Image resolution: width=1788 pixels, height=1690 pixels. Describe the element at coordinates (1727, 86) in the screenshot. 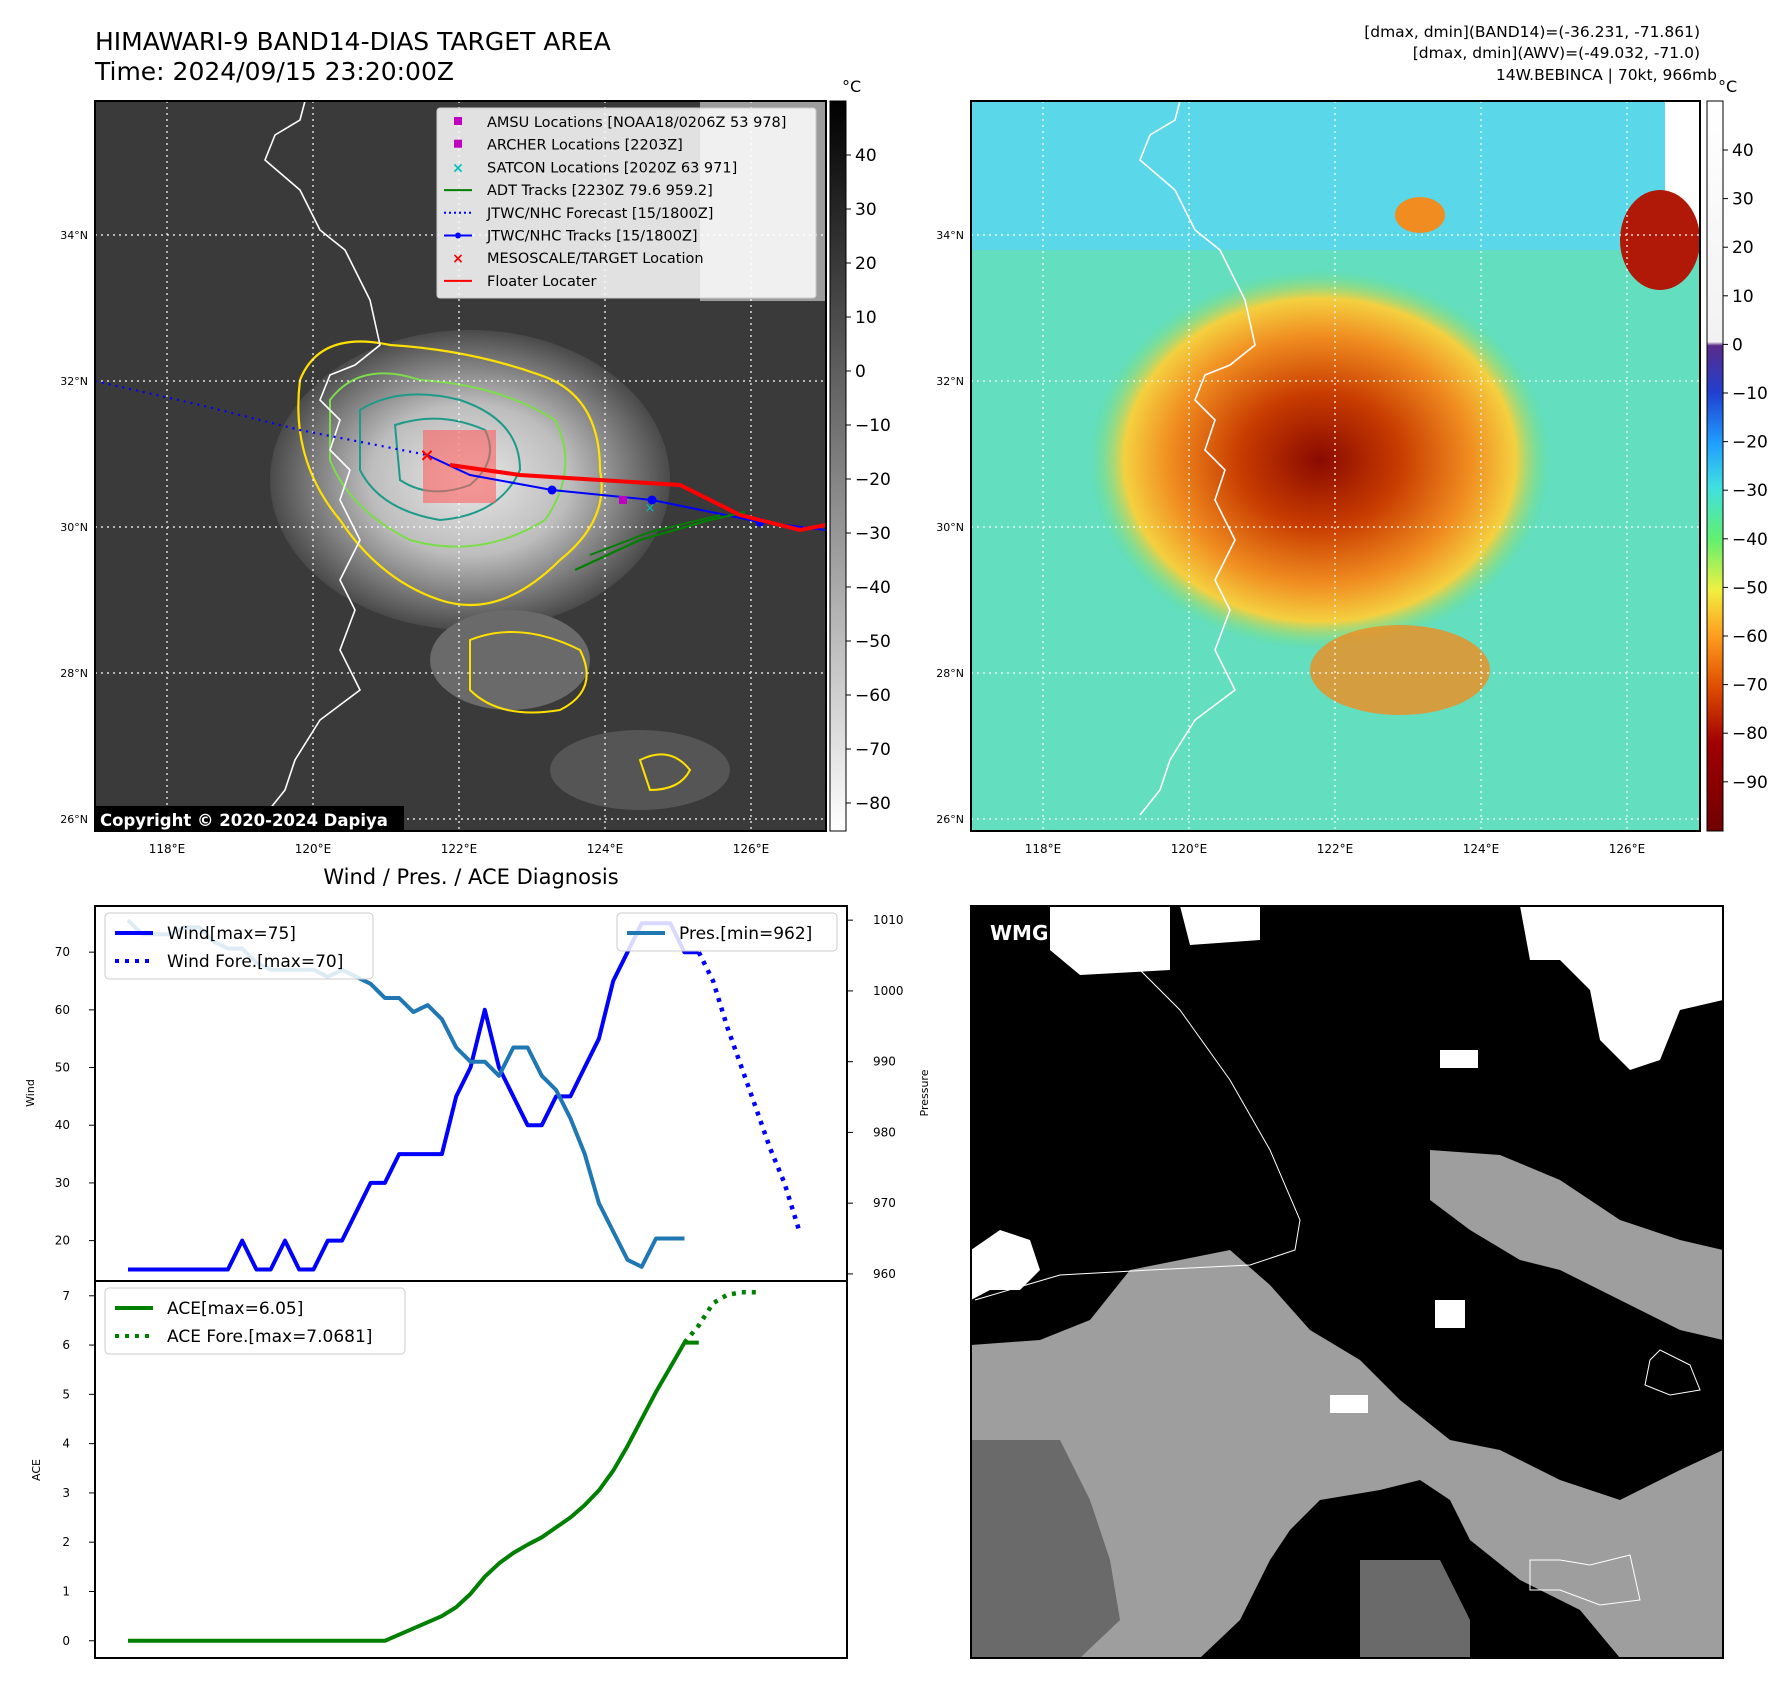

I see `wv-colorbar-unit: °C` at that location.